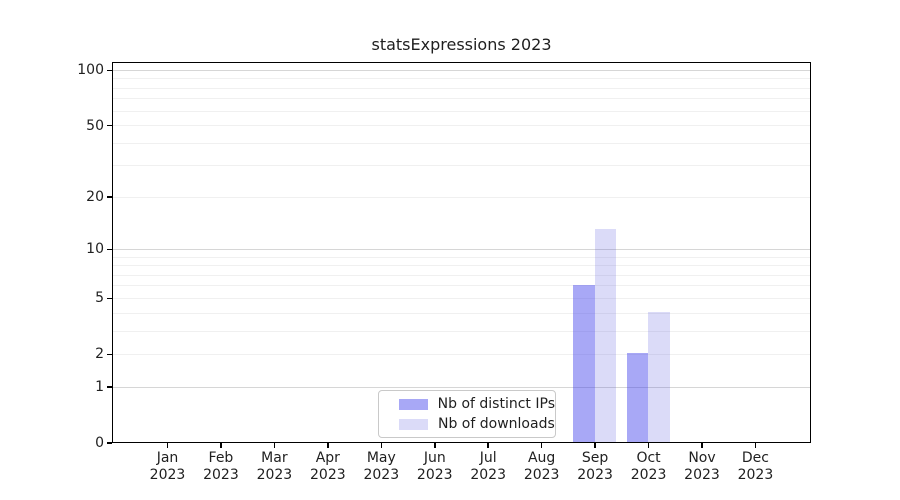 Image resolution: width=900 pixels, height=500 pixels. I want to click on x-tick-label: Jun 2023, so click(435, 467).